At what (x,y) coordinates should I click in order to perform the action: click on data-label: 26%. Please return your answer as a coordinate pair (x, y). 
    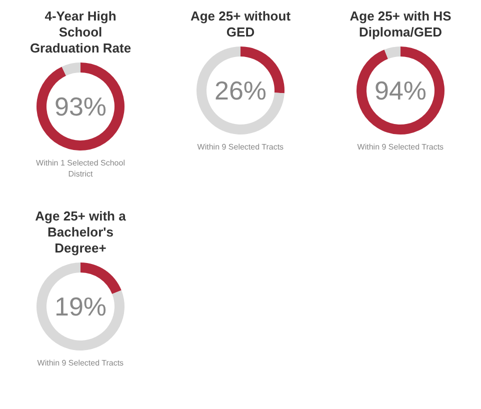
    Looking at the image, I should click on (240, 91).